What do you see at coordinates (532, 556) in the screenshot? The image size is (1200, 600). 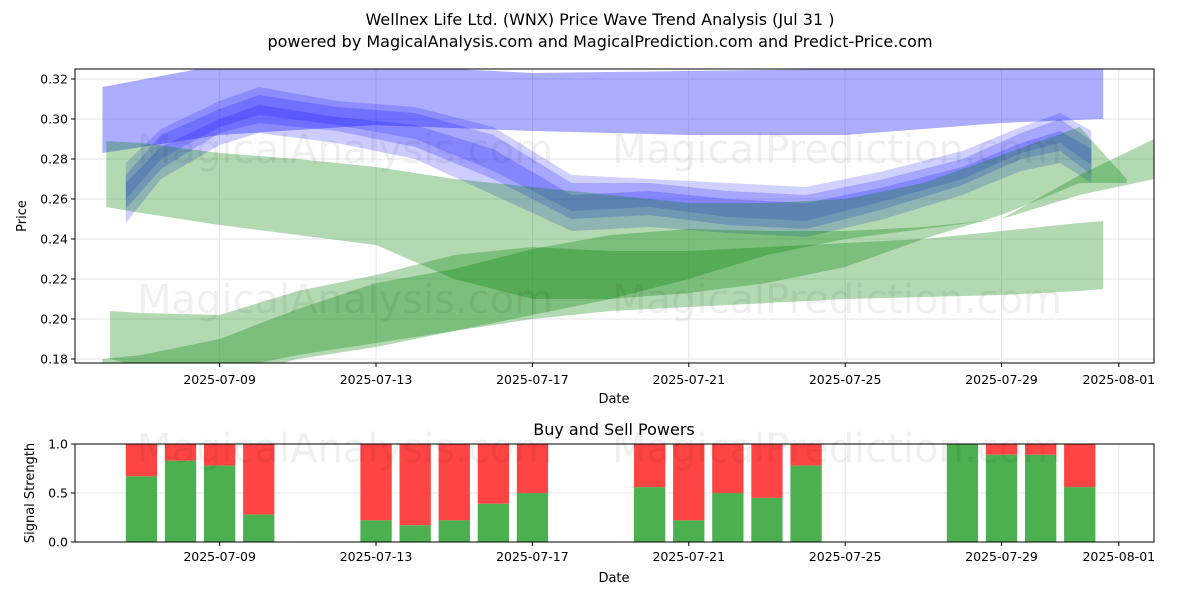 I see `signal-x-tick-label-2: 2025-07-17` at bounding box center [532, 556].